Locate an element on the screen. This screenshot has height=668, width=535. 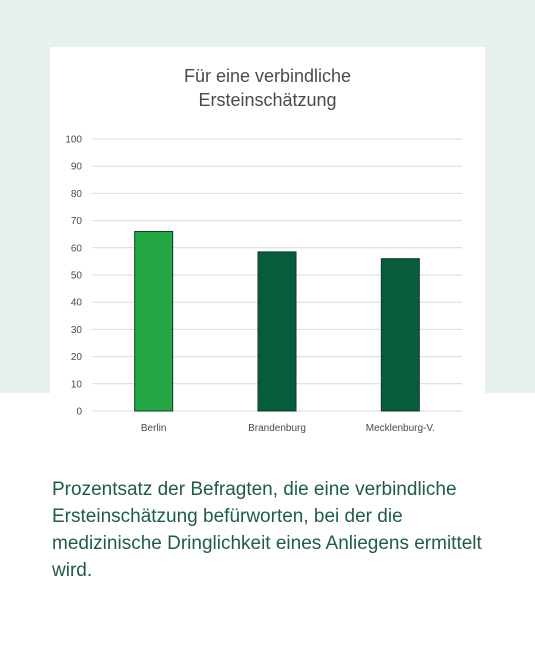
y-tick-label: 30 is located at coordinates (77, 330).